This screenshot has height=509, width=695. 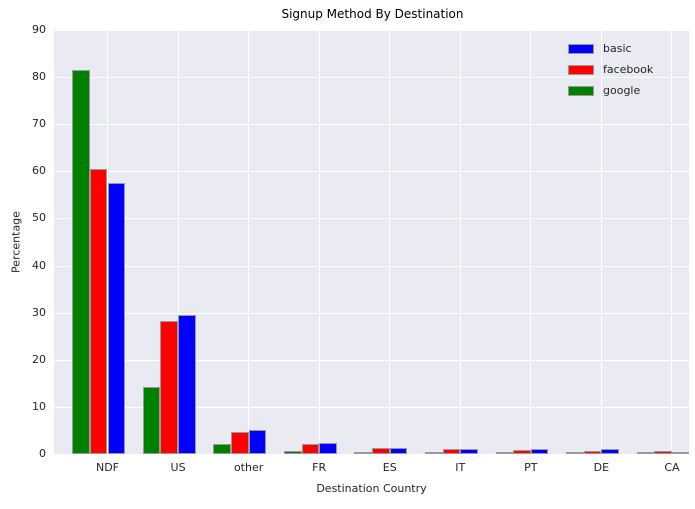 I want to click on legend-item-google: google, so click(x=610, y=90).